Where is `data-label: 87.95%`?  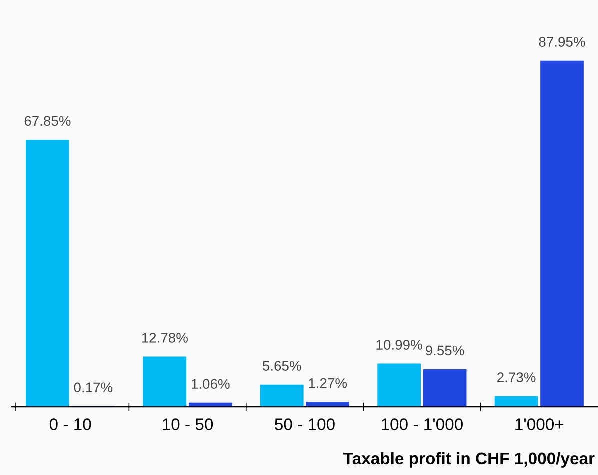 data-label: 87.95% is located at coordinates (562, 42).